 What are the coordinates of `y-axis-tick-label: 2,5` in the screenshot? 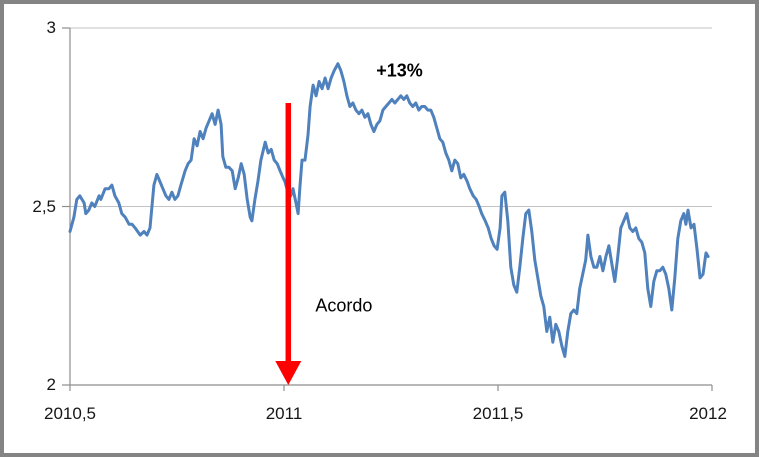 It's located at (44, 206).